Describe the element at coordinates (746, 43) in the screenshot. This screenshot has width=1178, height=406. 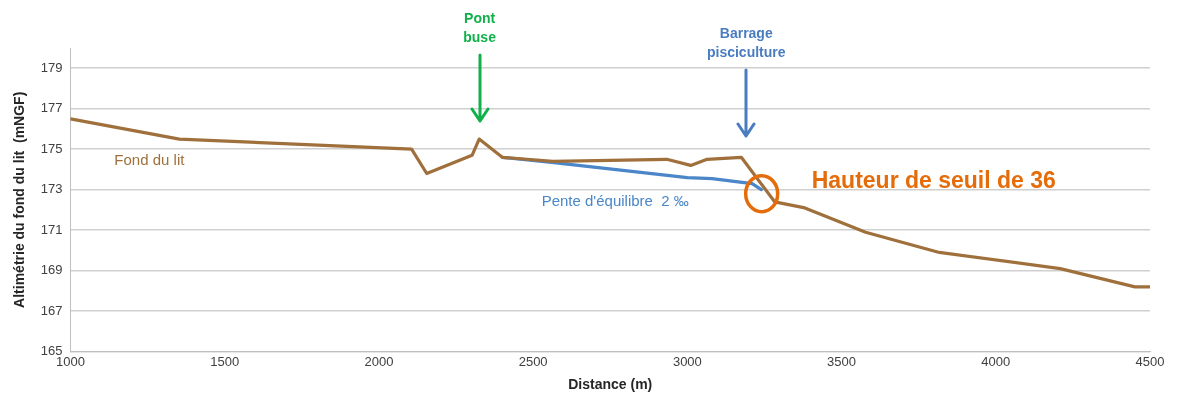
I see `annotation: Barrage pisciculture` at that location.